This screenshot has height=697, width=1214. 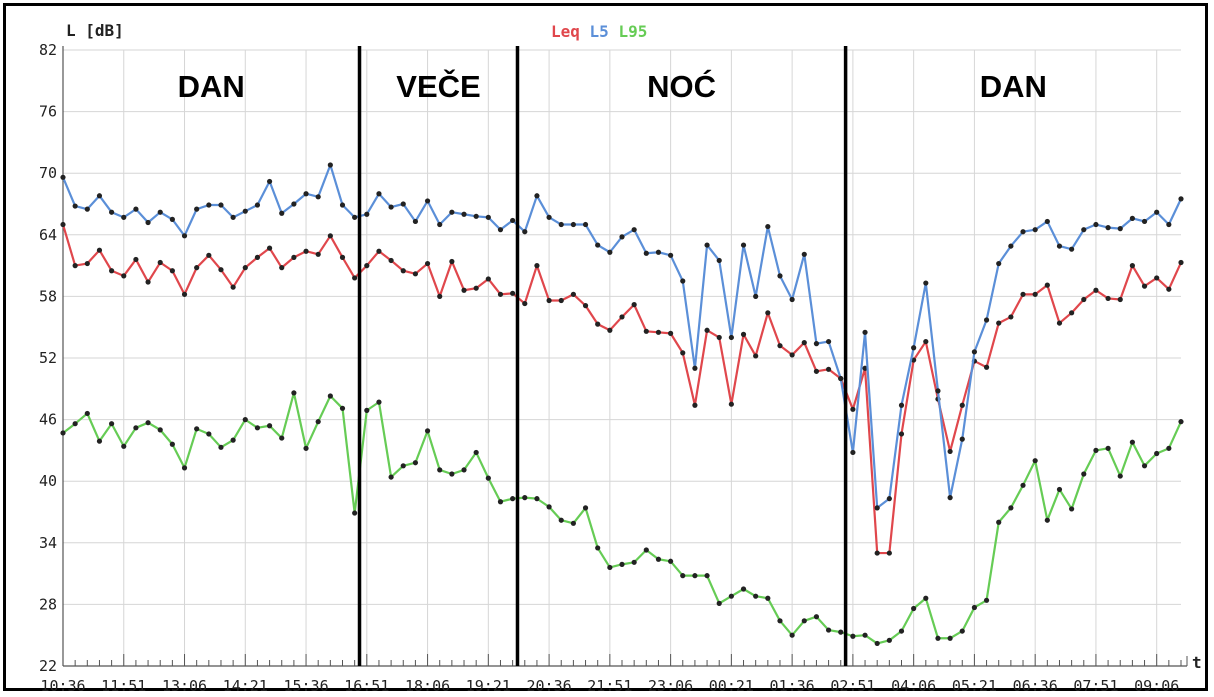 What do you see at coordinates (48, 296) in the screenshot?
I see `y-tick-label: 58` at bounding box center [48, 296].